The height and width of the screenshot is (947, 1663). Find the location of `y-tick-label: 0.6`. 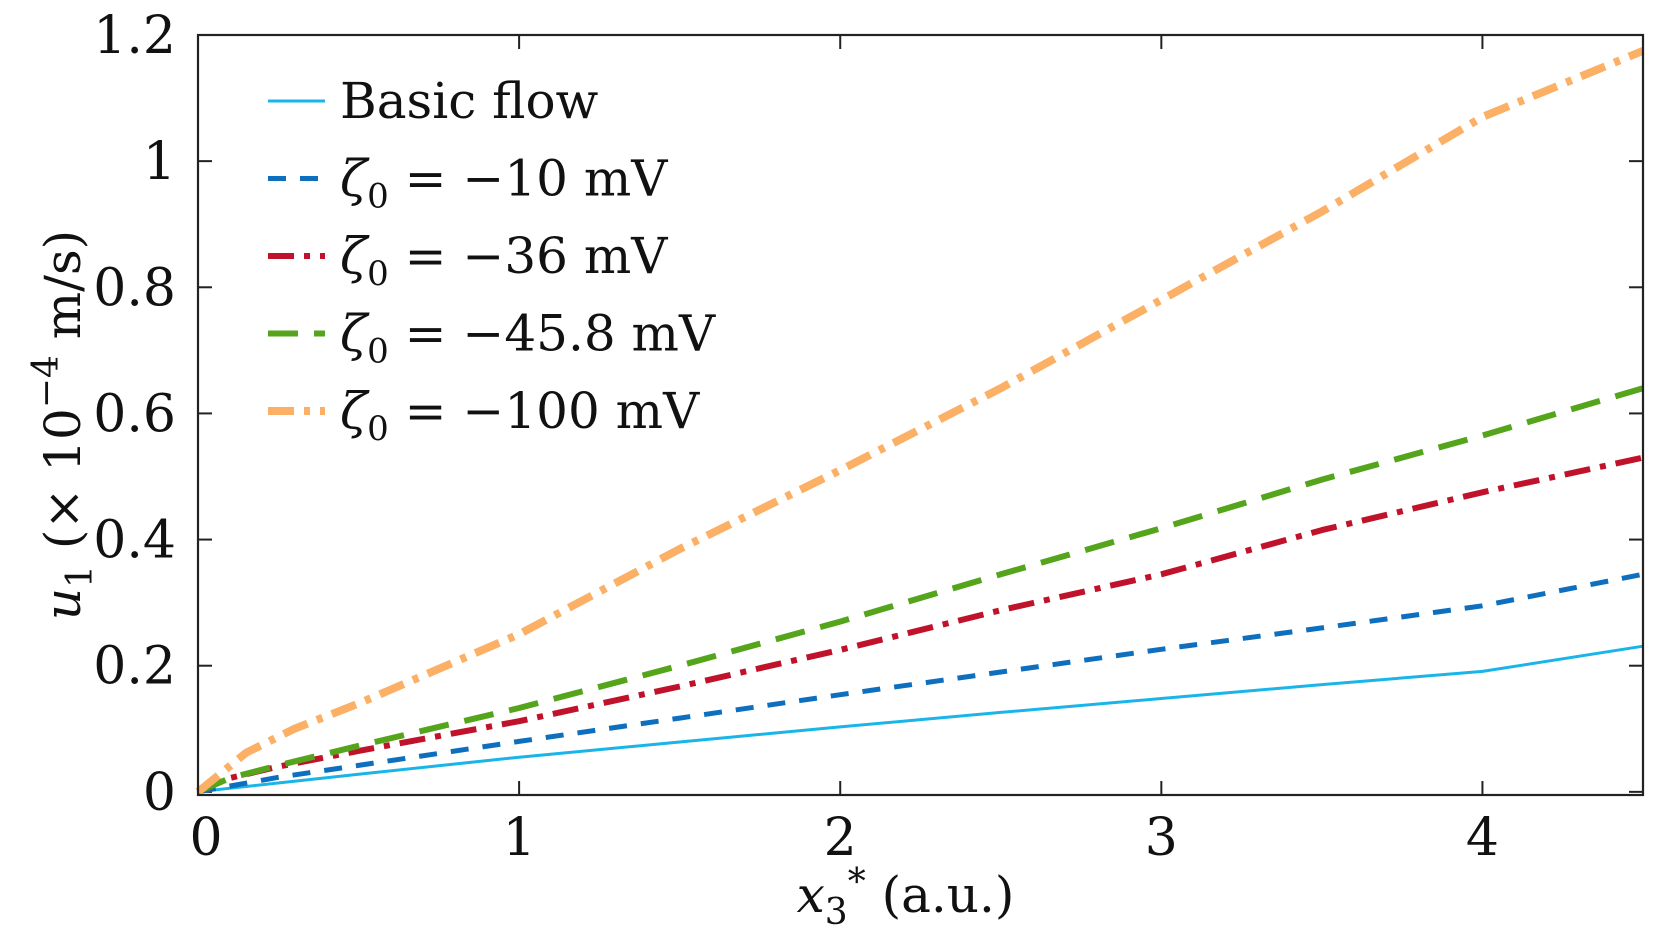

y-tick-label: 0.6 is located at coordinates (134, 414).